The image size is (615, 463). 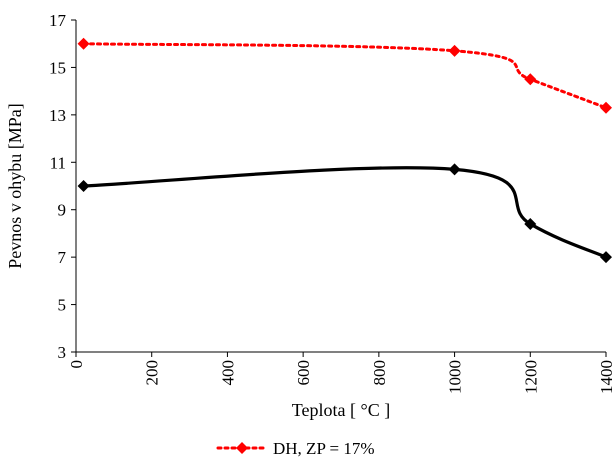 What do you see at coordinates (303, 373) in the screenshot?
I see `x-tick-label: 600` at bounding box center [303, 373].